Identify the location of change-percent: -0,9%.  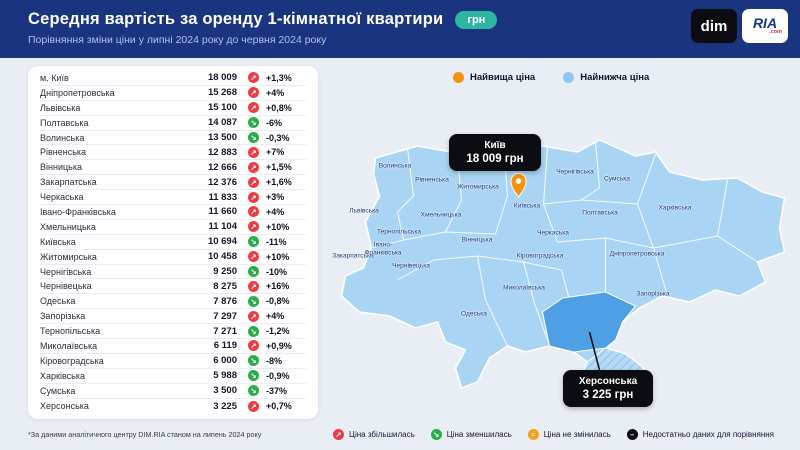
(278, 375).